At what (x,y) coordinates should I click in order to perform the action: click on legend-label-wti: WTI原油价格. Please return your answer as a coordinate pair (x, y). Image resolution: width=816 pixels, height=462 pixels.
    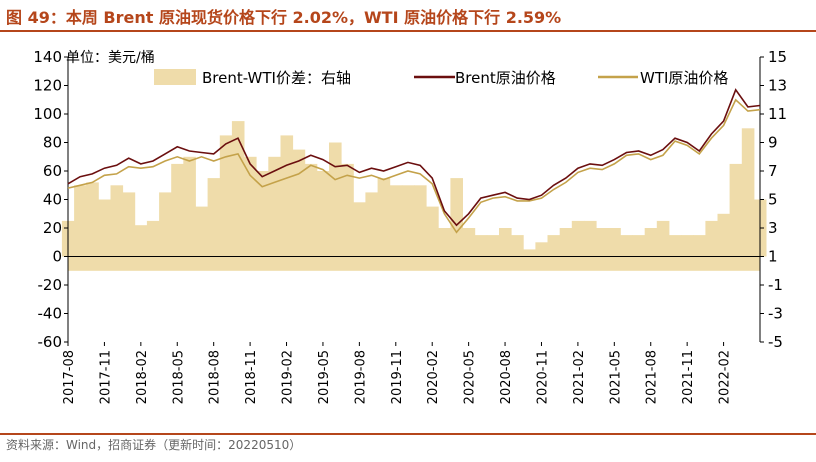
    Looking at the image, I should click on (684, 78).